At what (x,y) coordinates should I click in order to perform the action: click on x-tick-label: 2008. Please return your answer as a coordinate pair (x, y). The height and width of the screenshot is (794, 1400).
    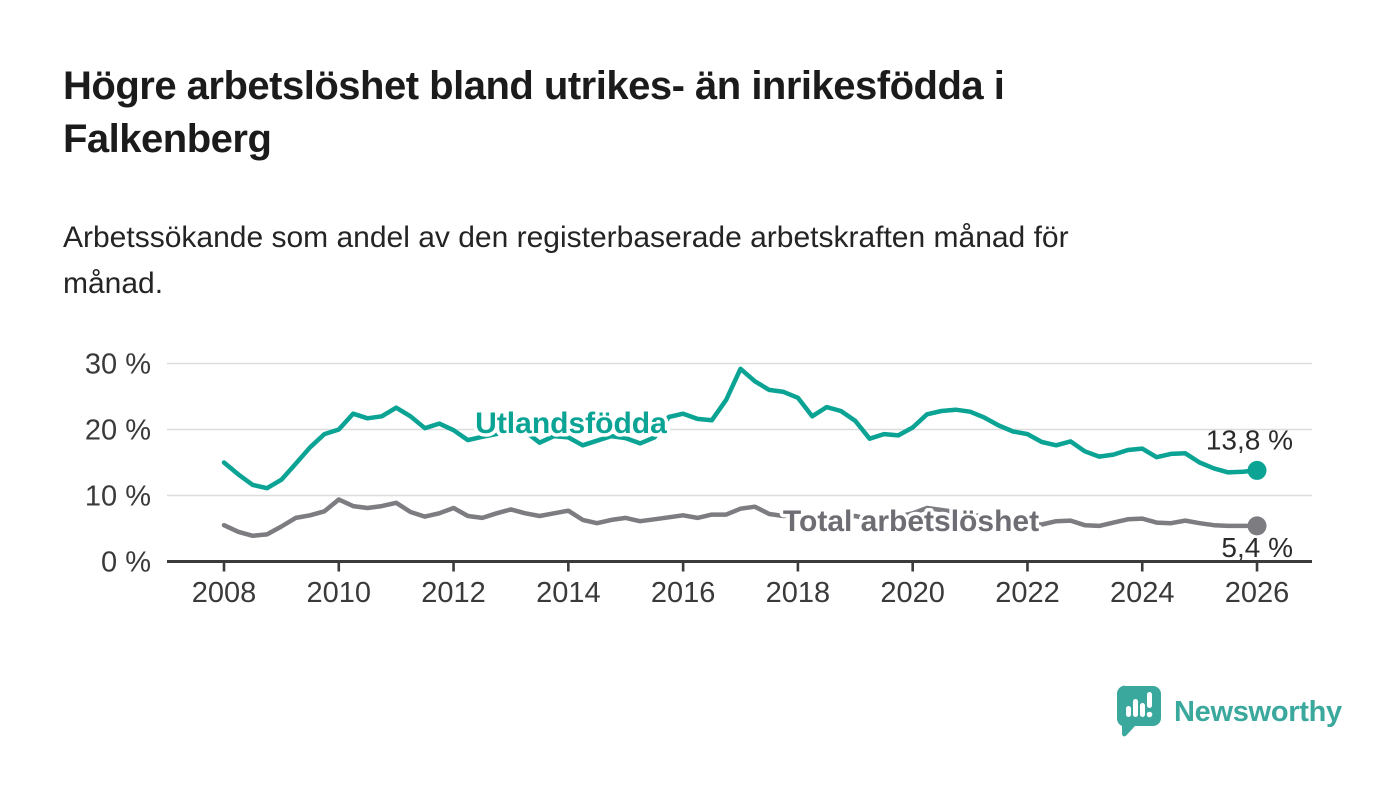
    Looking at the image, I should click on (224, 593).